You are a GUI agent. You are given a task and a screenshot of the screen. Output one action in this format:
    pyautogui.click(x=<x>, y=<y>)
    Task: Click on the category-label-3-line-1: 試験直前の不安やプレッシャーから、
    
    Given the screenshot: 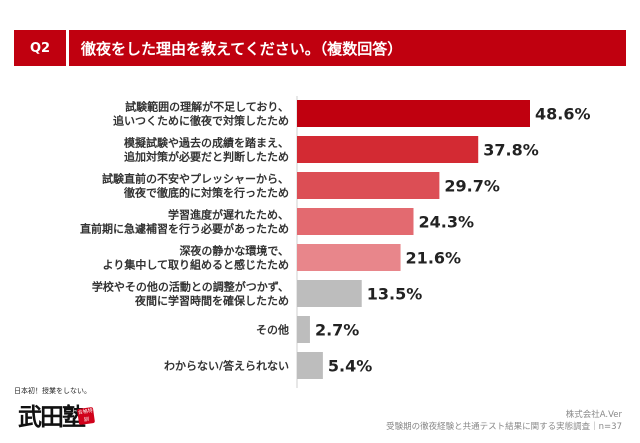 What is the action you would take?
    pyautogui.click(x=195, y=179)
    